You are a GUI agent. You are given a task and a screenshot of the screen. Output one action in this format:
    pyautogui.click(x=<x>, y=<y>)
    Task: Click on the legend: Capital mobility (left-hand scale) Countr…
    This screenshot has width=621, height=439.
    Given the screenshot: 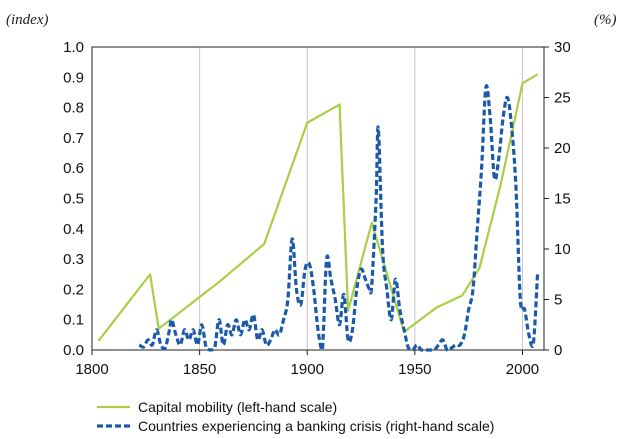 What is the action you would take?
    pyautogui.click(x=295, y=416)
    